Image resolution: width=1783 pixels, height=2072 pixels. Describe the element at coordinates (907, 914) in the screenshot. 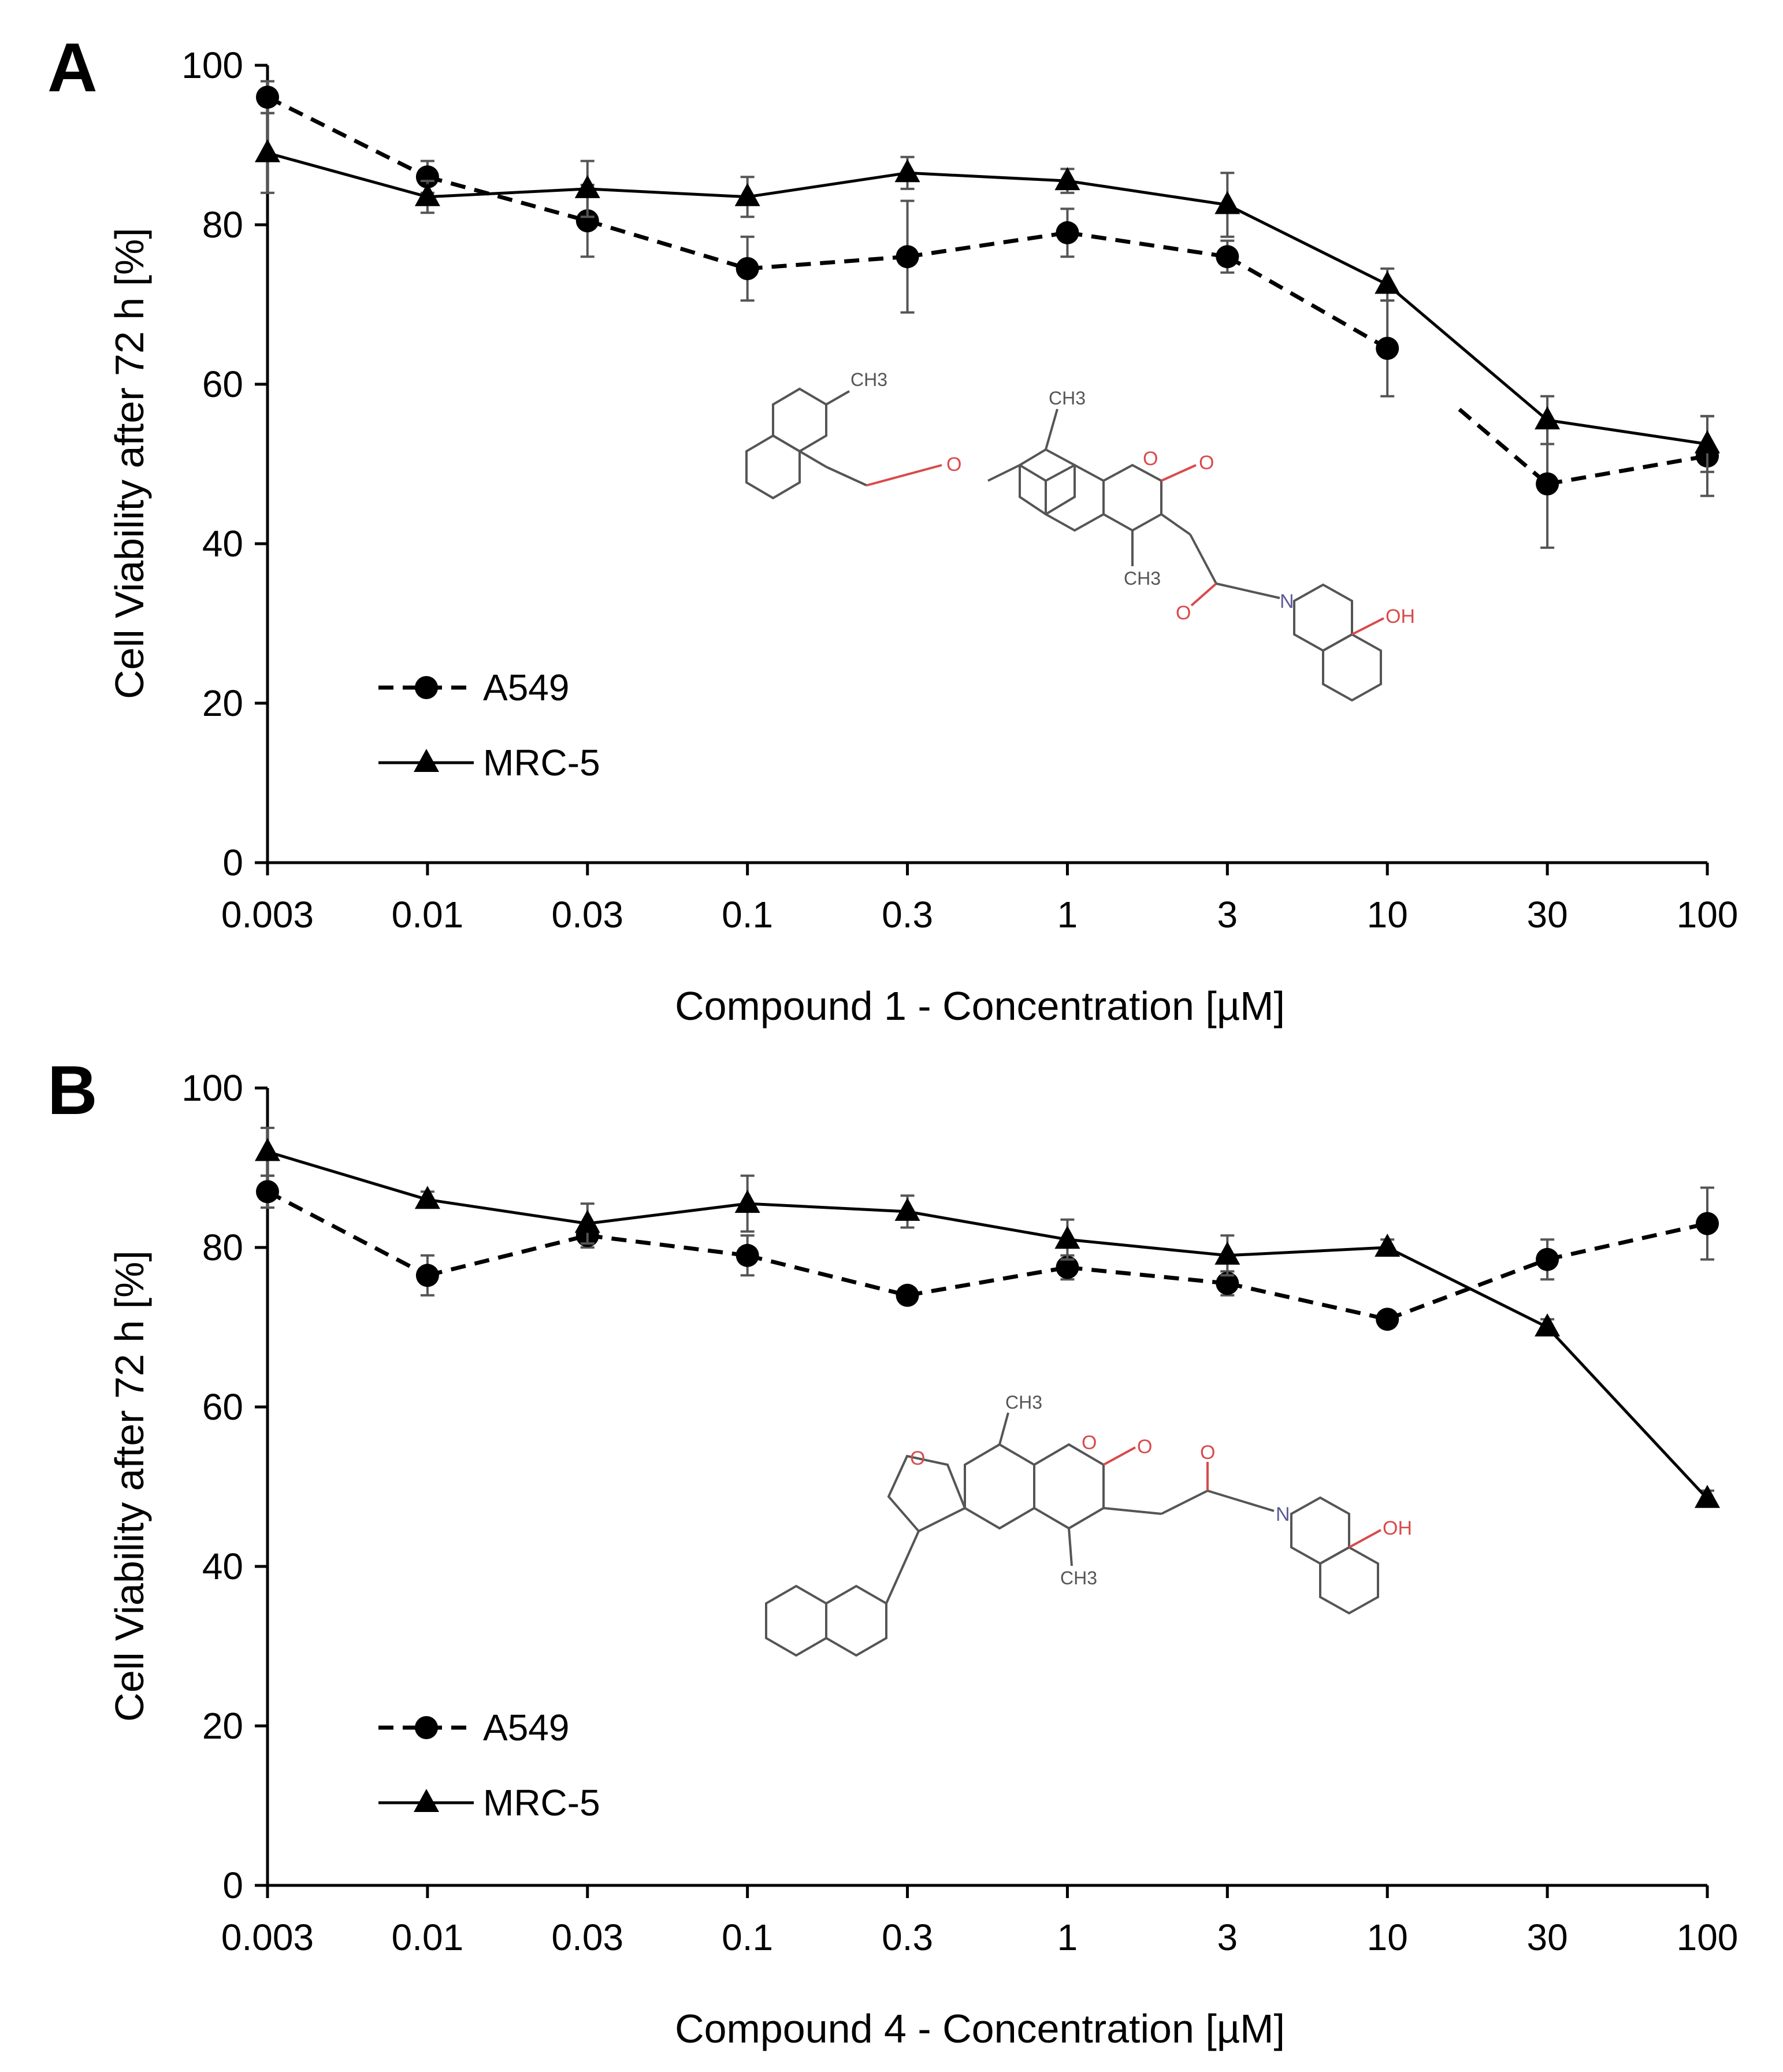

I see `panel-a-x-tick-label: 0.3` at that location.